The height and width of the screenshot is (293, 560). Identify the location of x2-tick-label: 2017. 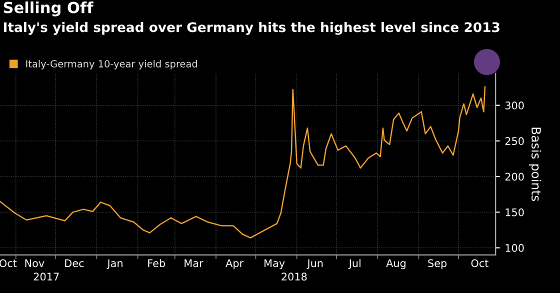
(46, 276).